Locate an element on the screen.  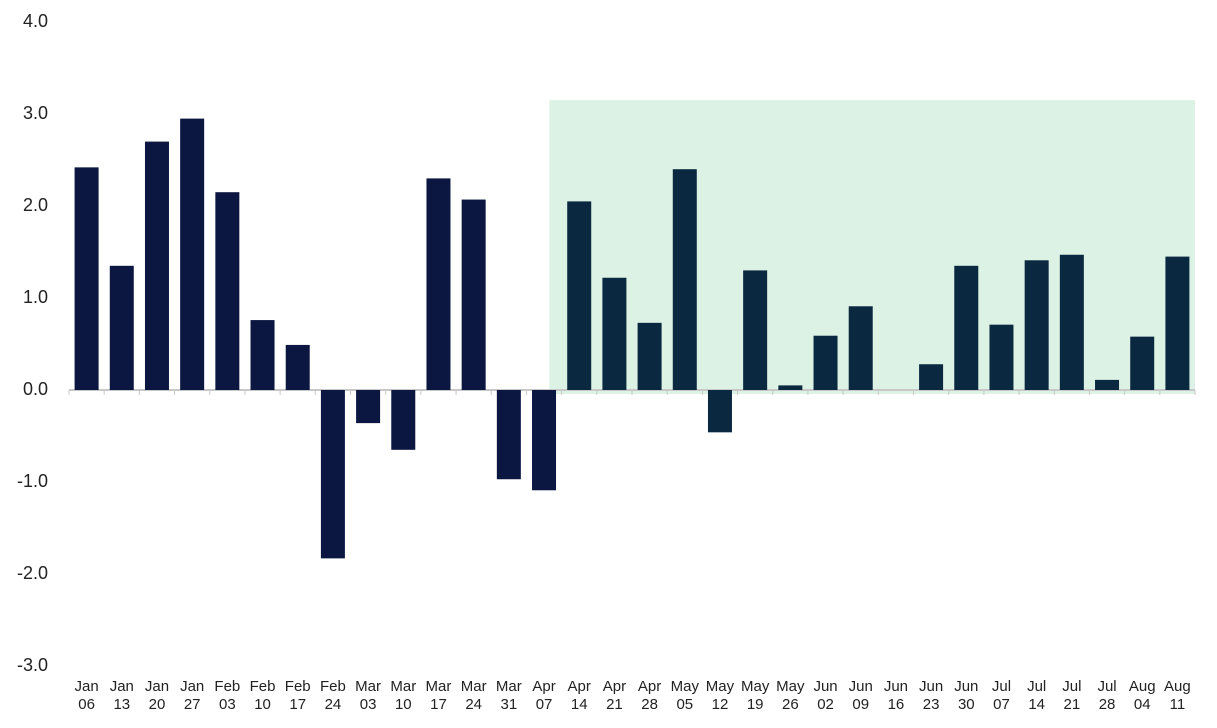
x-tick-label: May 12 is located at coordinates (720, 695).